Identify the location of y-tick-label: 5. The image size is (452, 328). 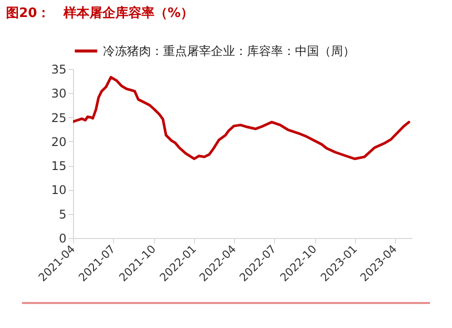
(62, 214).